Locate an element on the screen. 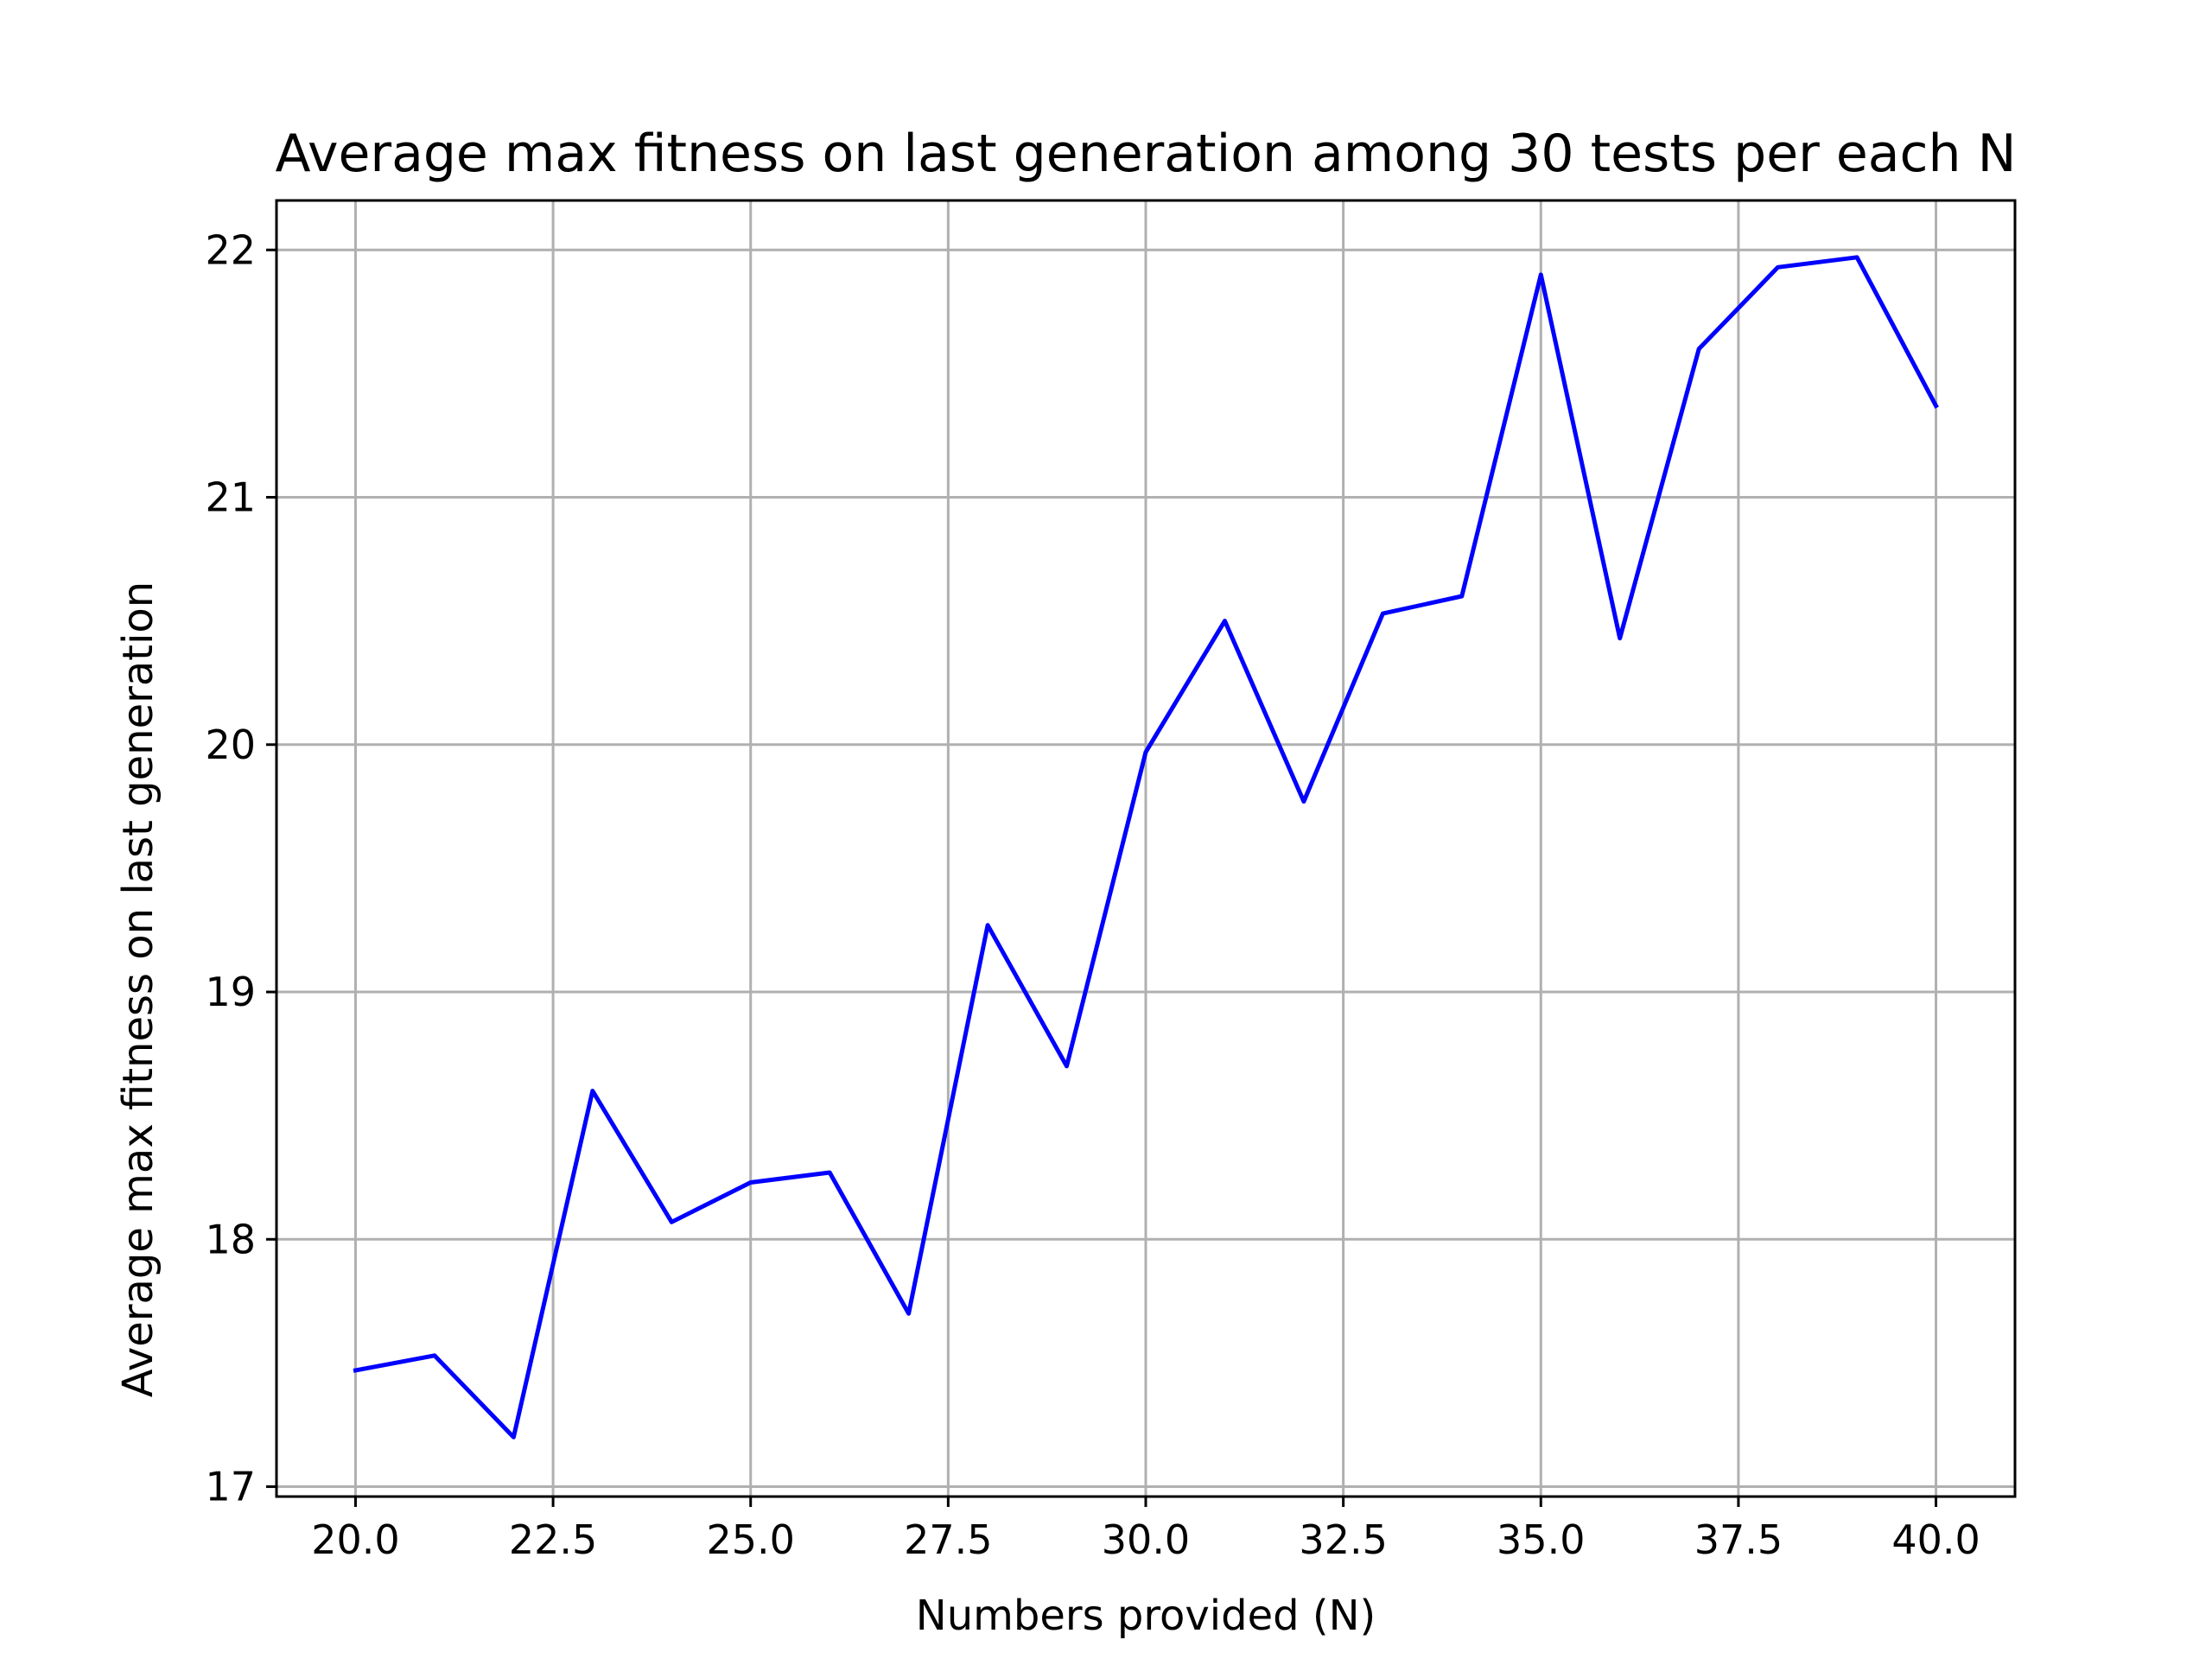  x-tick-label: 22.5 is located at coordinates (553, 1539).